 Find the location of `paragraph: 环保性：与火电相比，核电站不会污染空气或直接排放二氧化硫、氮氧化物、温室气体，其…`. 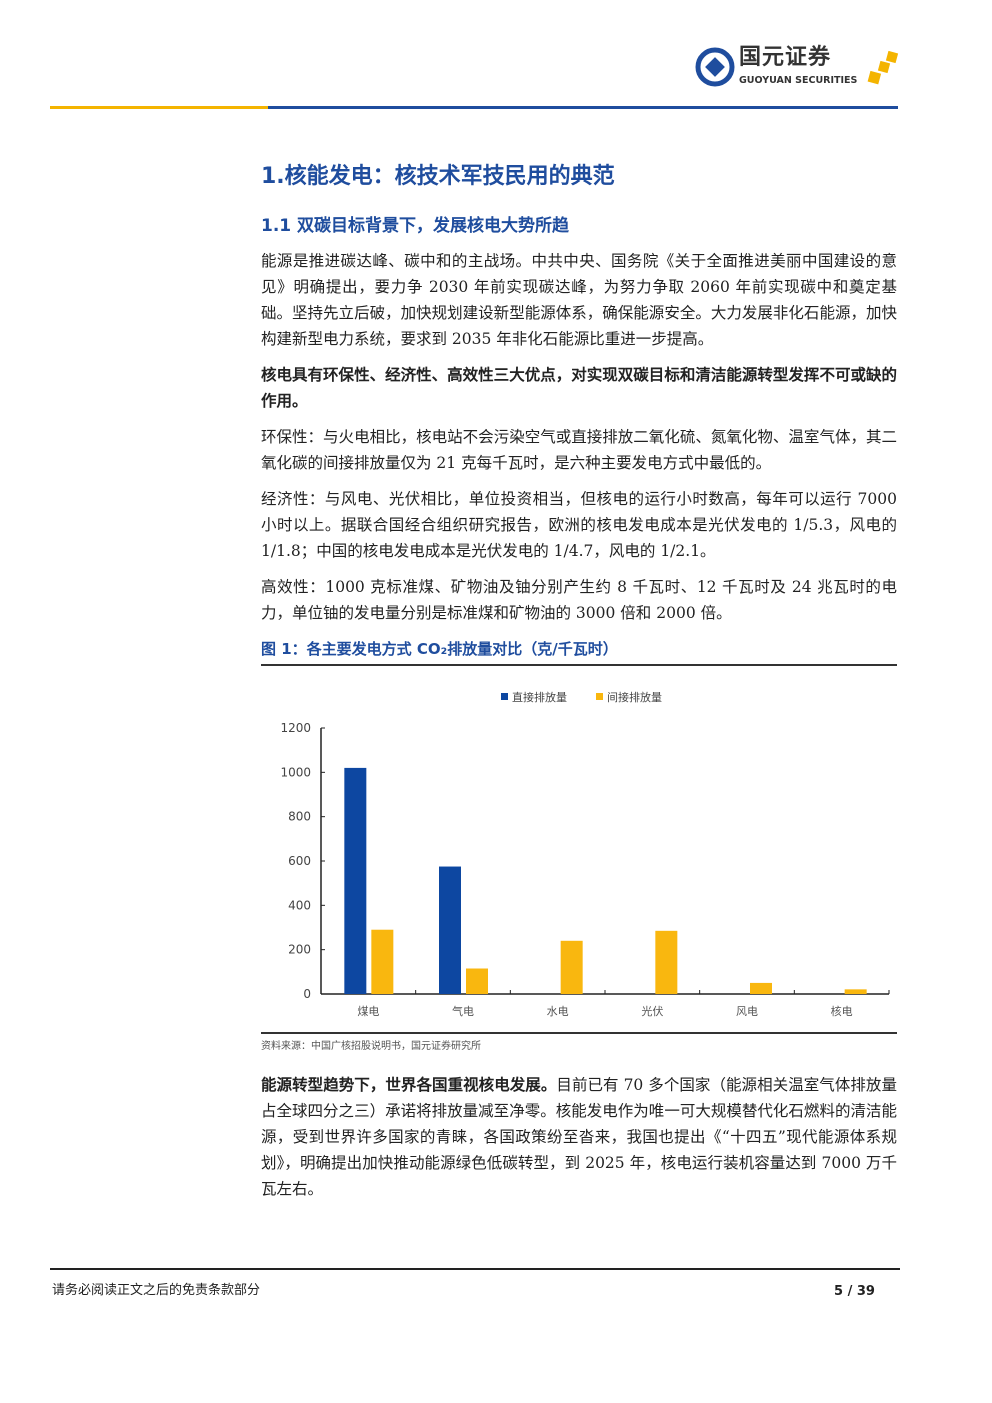

paragraph: 环保性：与火电相比，核电站不会污染空气或直接排放二氧化硫、氮氧化物、温室气体，其… is located at coordinates (579, 450).